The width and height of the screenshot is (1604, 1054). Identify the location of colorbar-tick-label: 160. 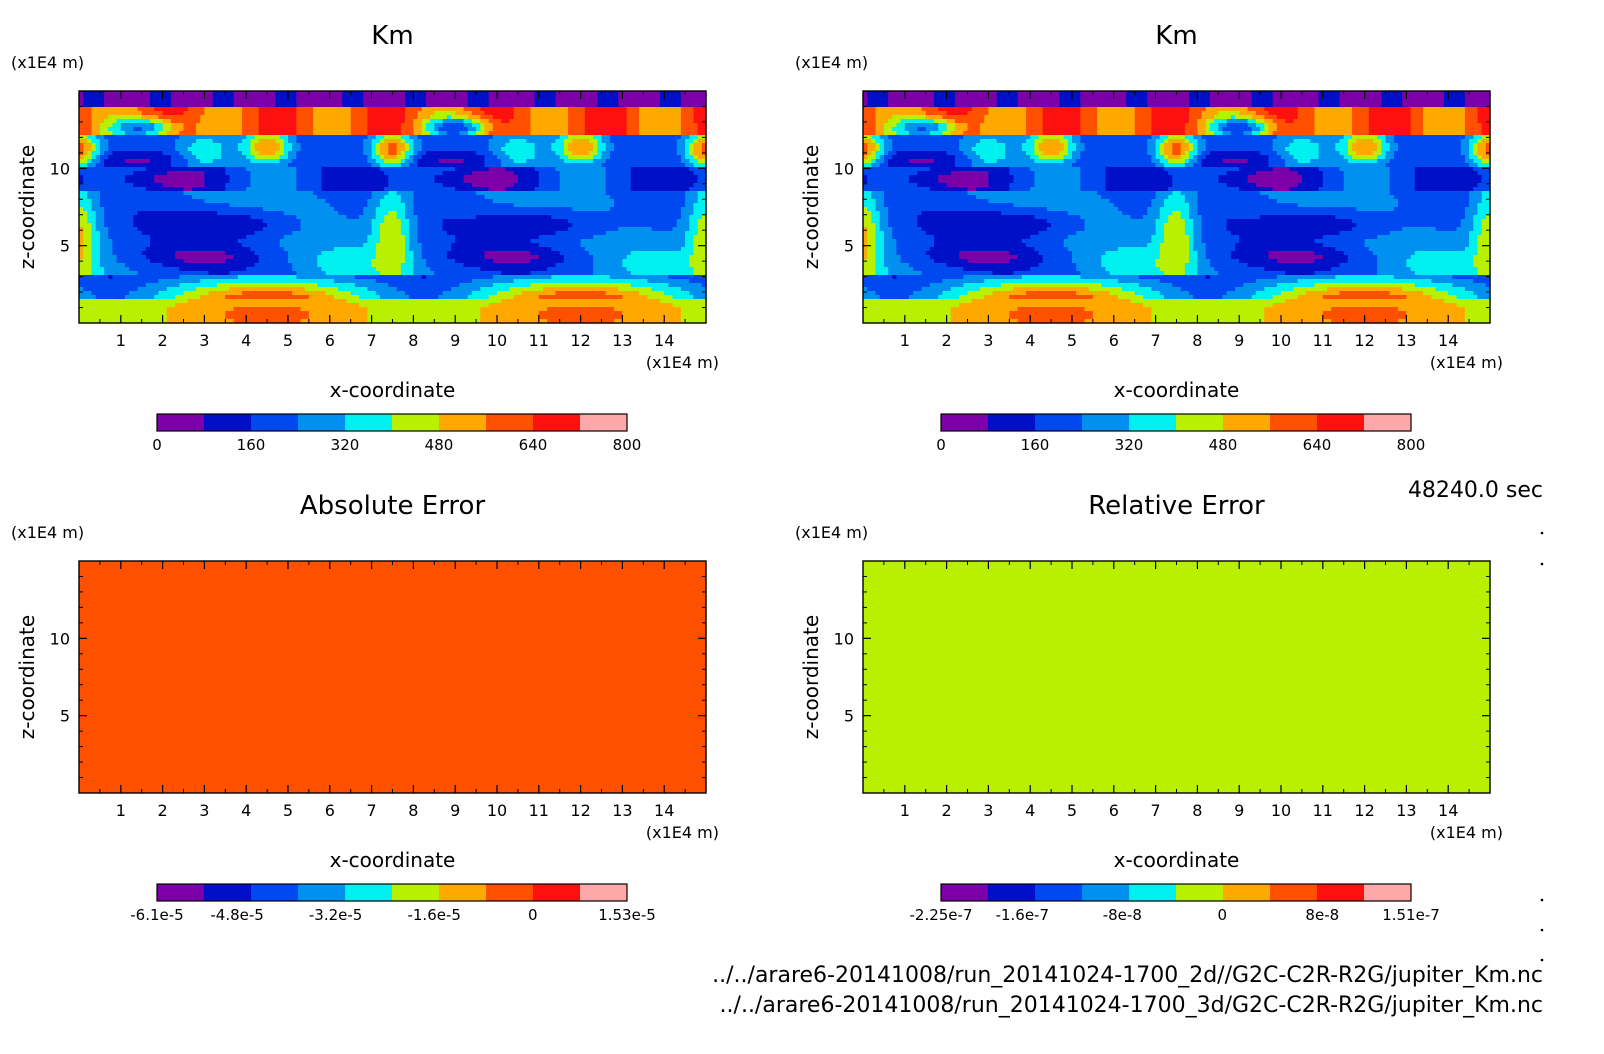
(1035, 445).